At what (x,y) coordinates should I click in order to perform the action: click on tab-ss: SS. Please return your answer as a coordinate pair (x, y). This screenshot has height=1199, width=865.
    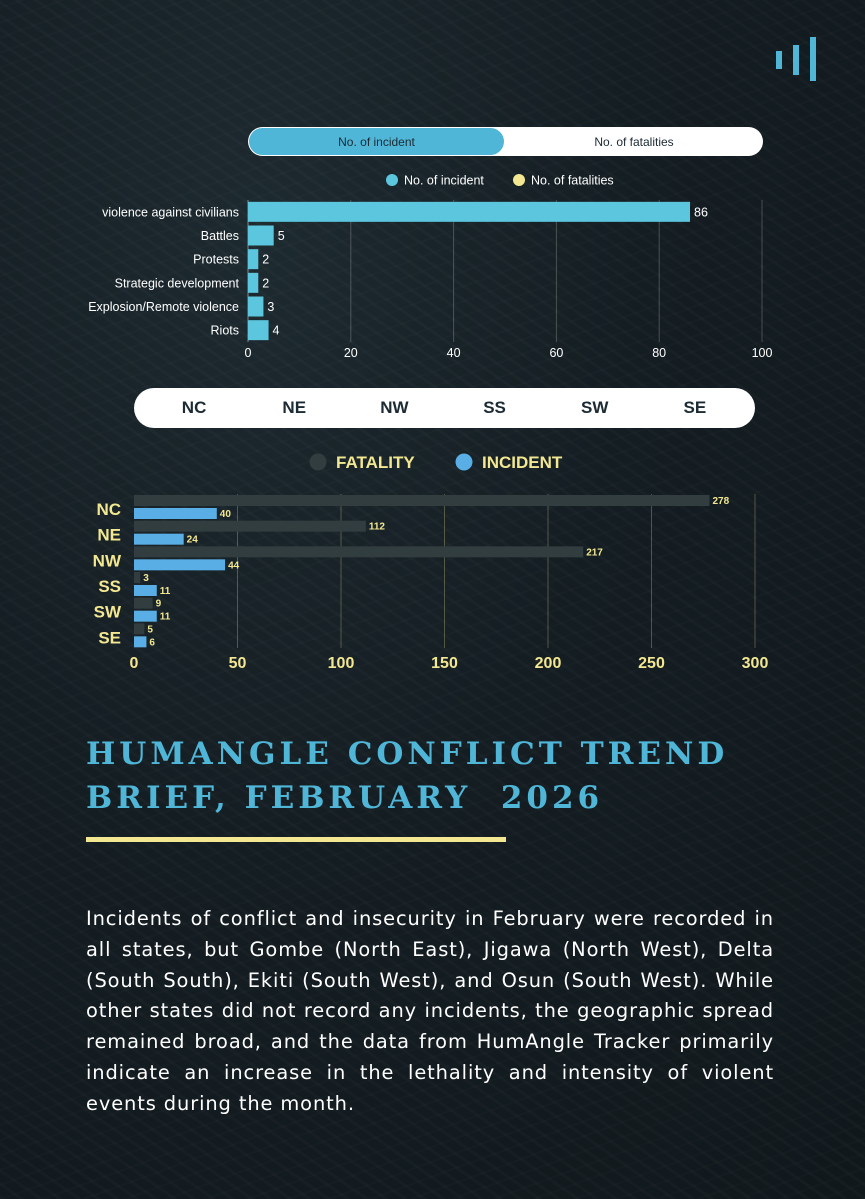
    Looking at the image, I should click on (494, 407).